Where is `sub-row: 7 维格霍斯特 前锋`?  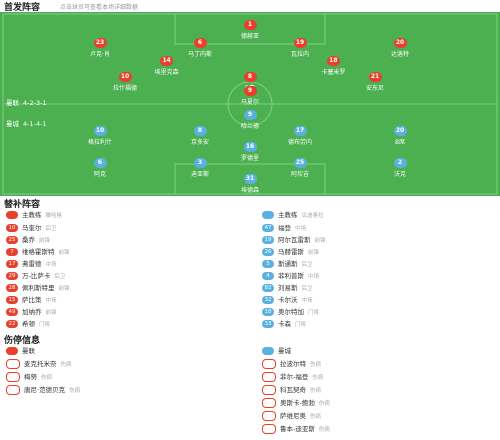 sub-row: 7 维格霍斯特 前锋 is located at coordinates (38, 252).